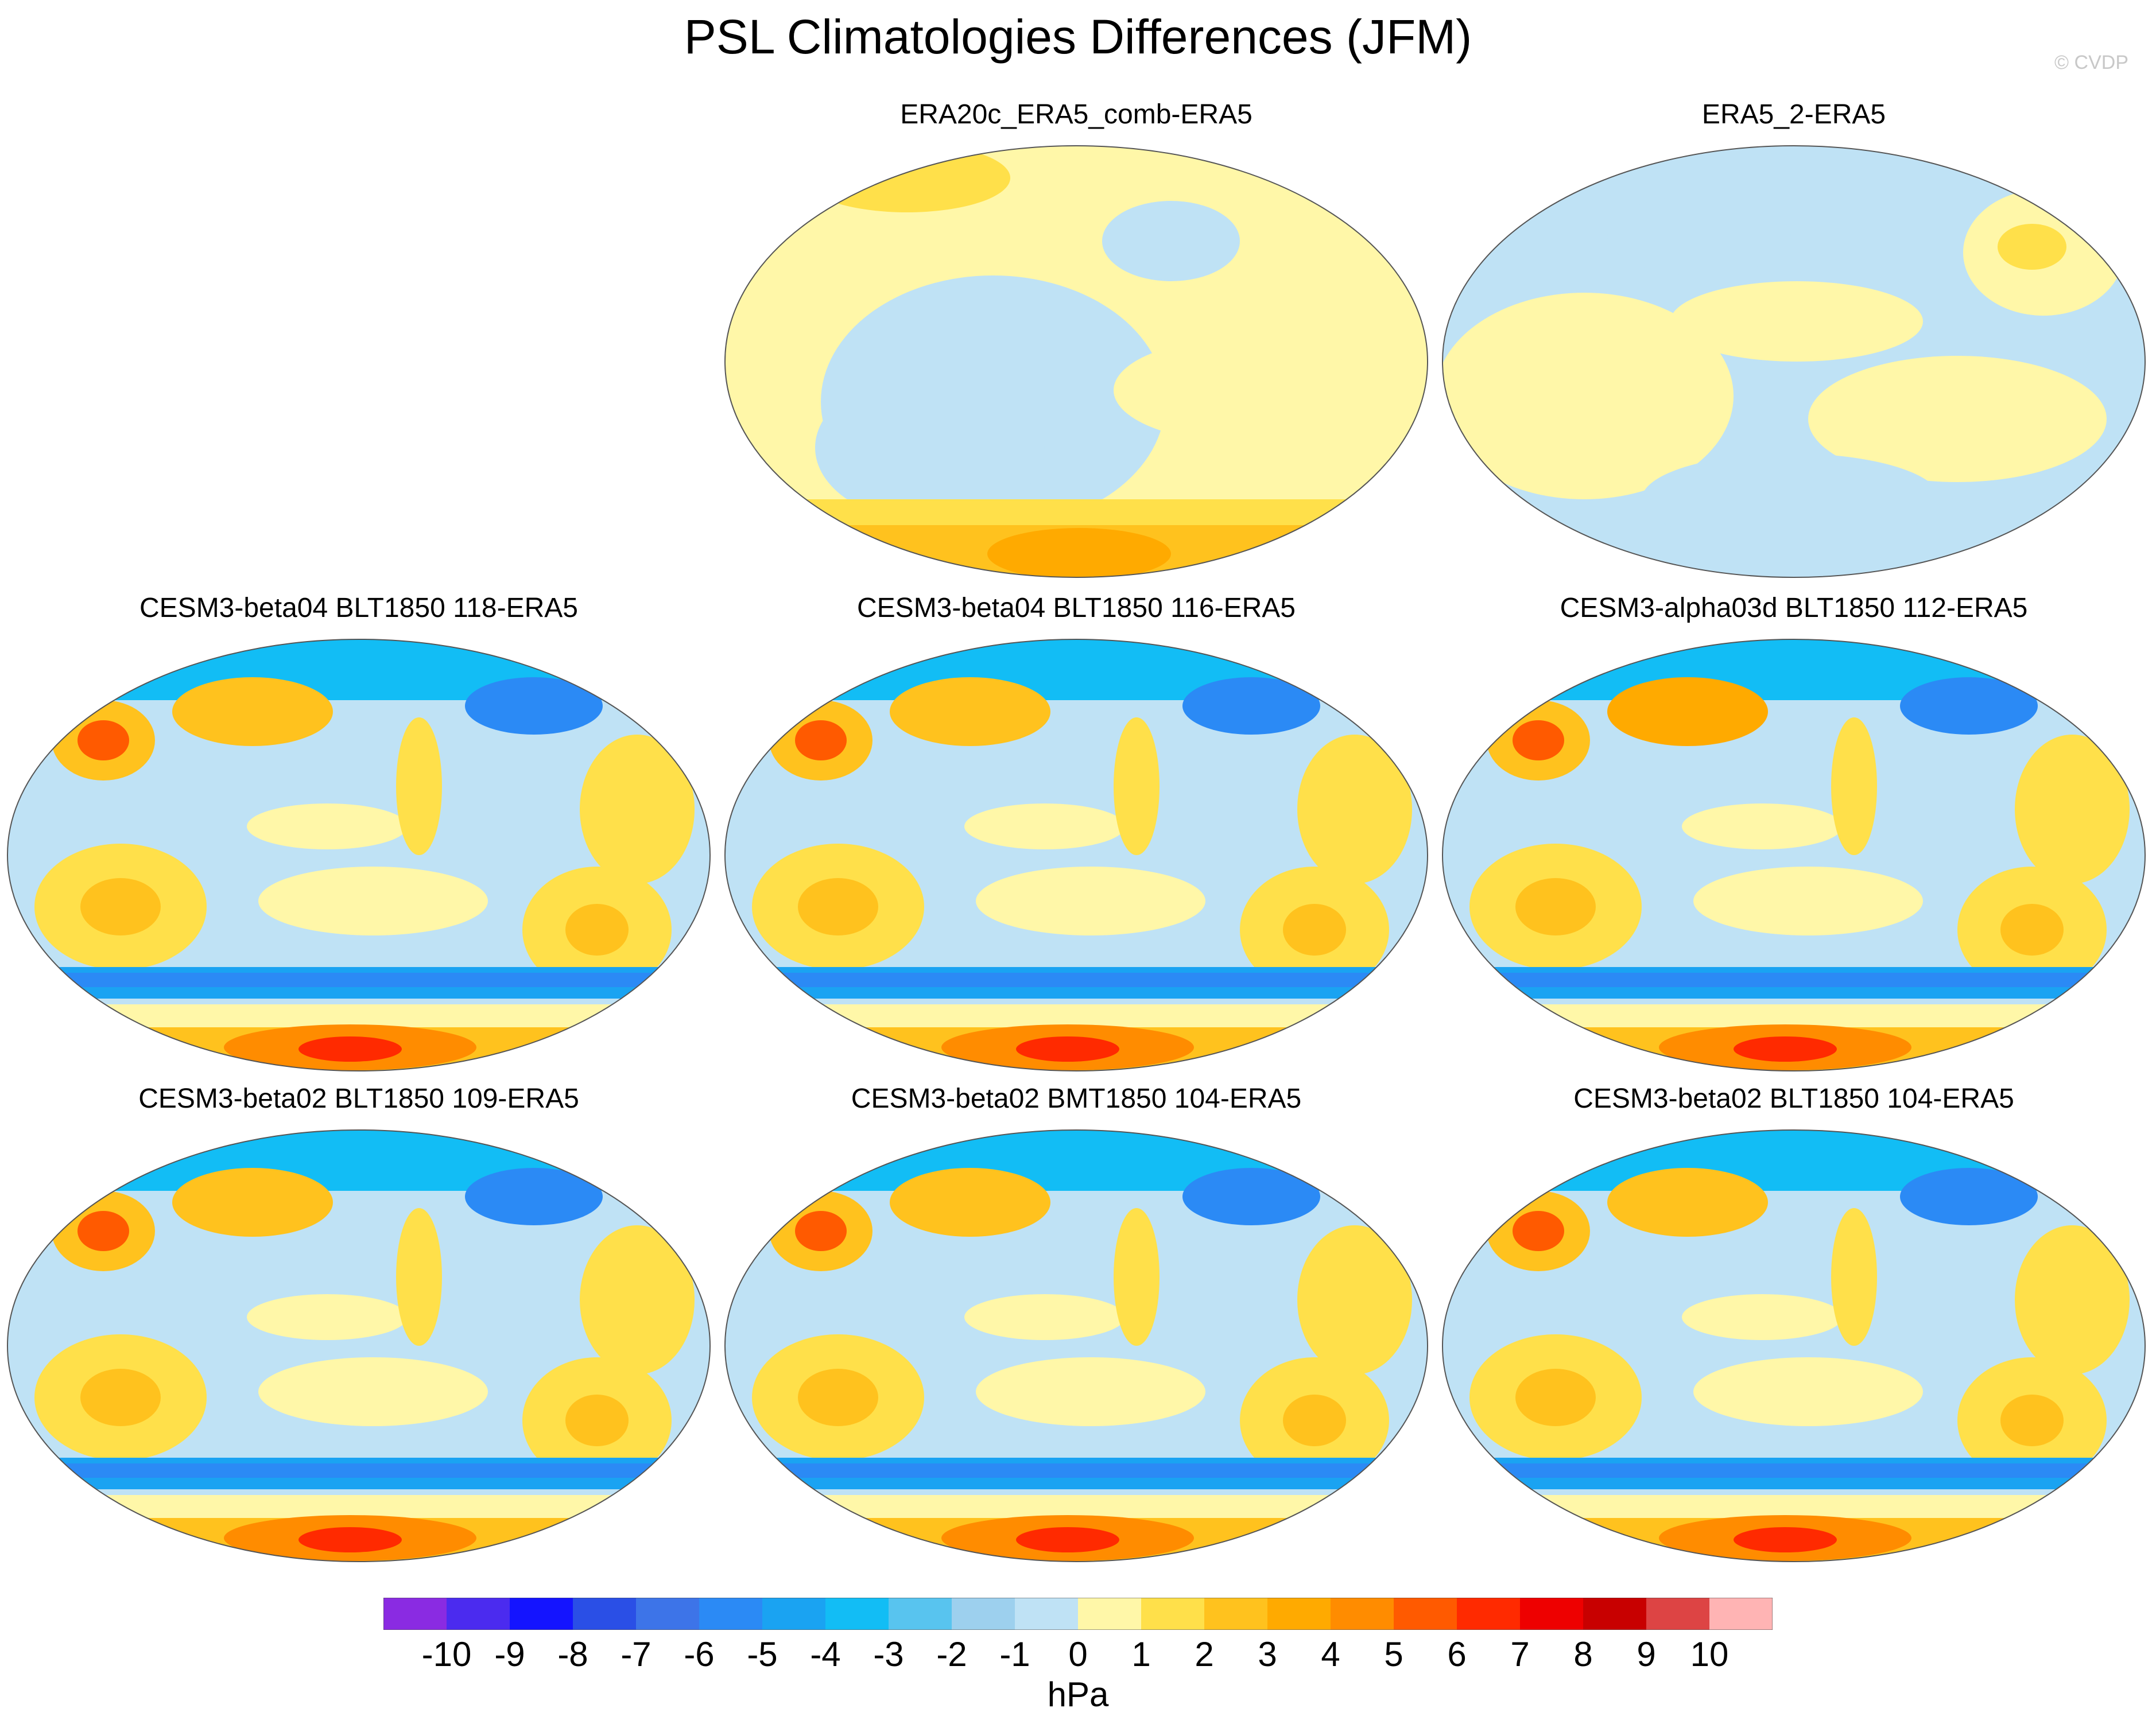  I want to click on map-panel: ERA20c_ERA5_comb-ERA5, so click(1076, 341).